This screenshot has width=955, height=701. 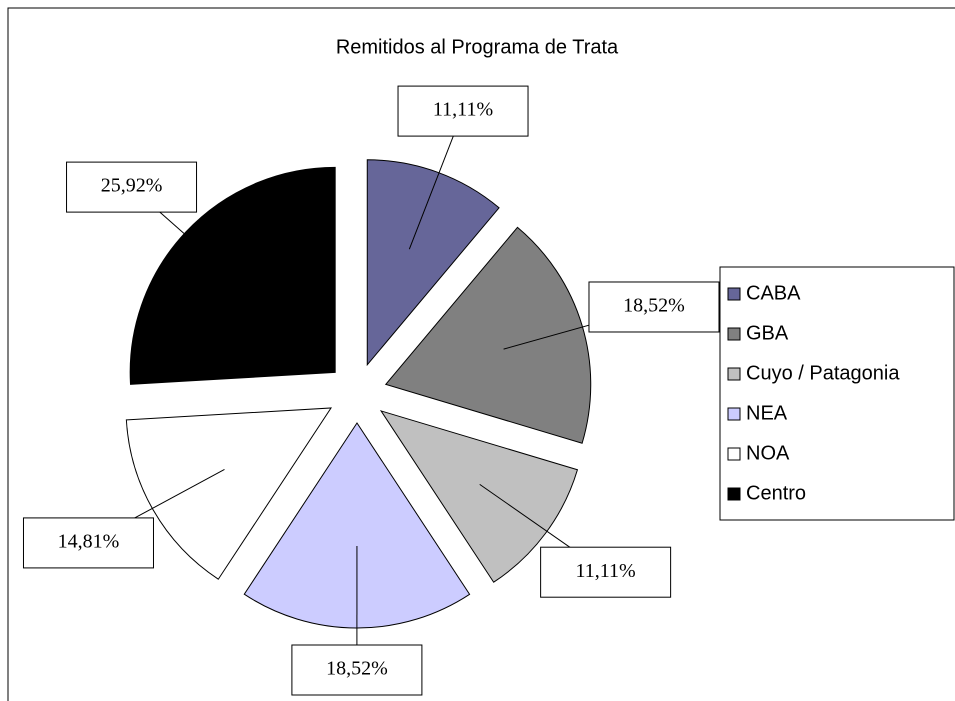 I want to click on legend-box, so click(x=837, y=393).